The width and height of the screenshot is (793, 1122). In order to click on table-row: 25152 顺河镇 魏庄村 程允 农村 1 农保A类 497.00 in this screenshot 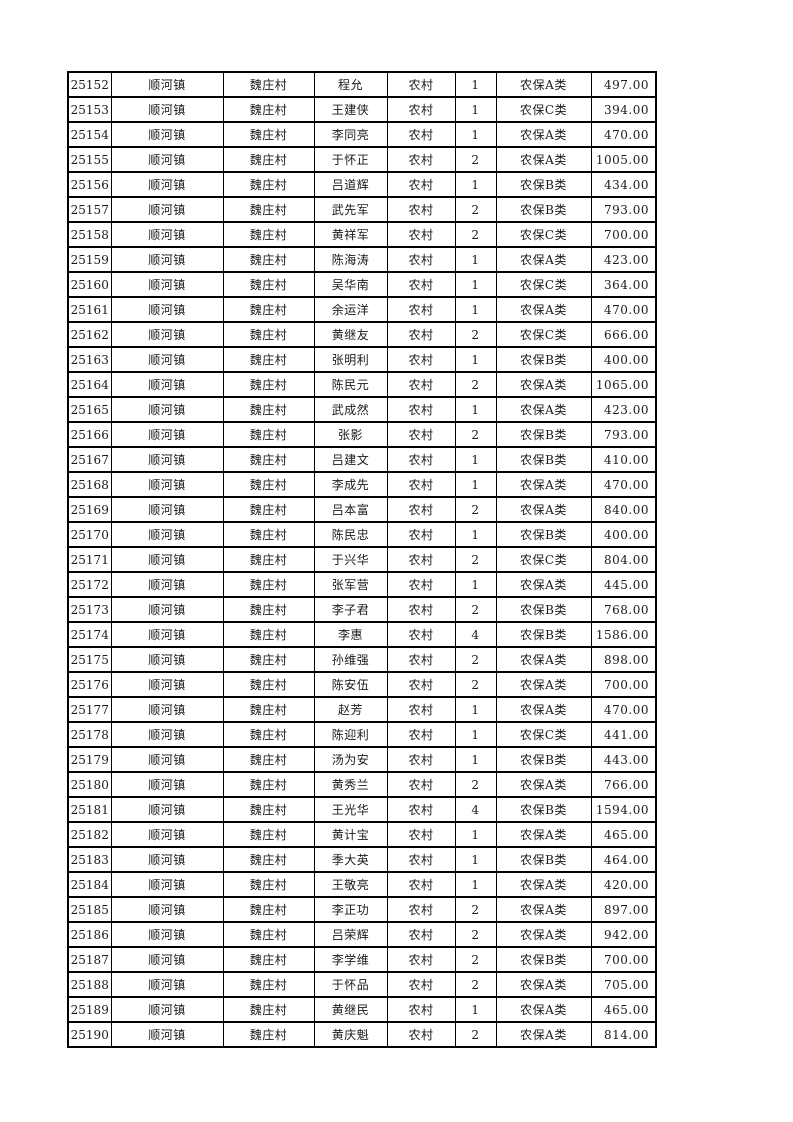, I will do `click(362, 84)`.